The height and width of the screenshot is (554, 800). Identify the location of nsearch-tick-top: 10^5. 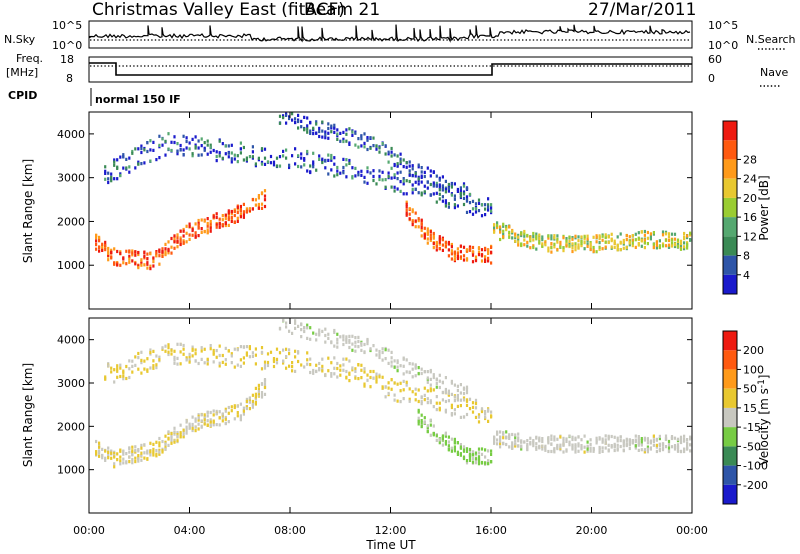
(723, 25).